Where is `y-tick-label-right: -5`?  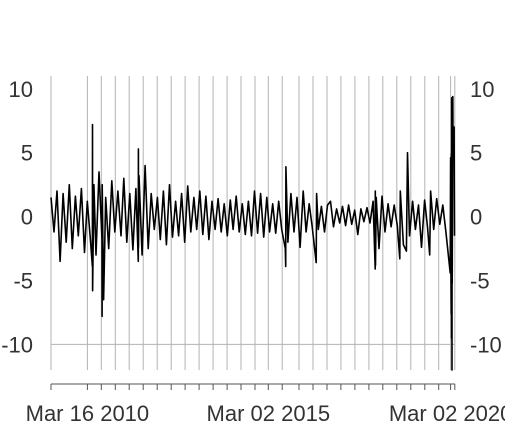
y-tick-label-right: -5 is located at coordinates (480, 281).